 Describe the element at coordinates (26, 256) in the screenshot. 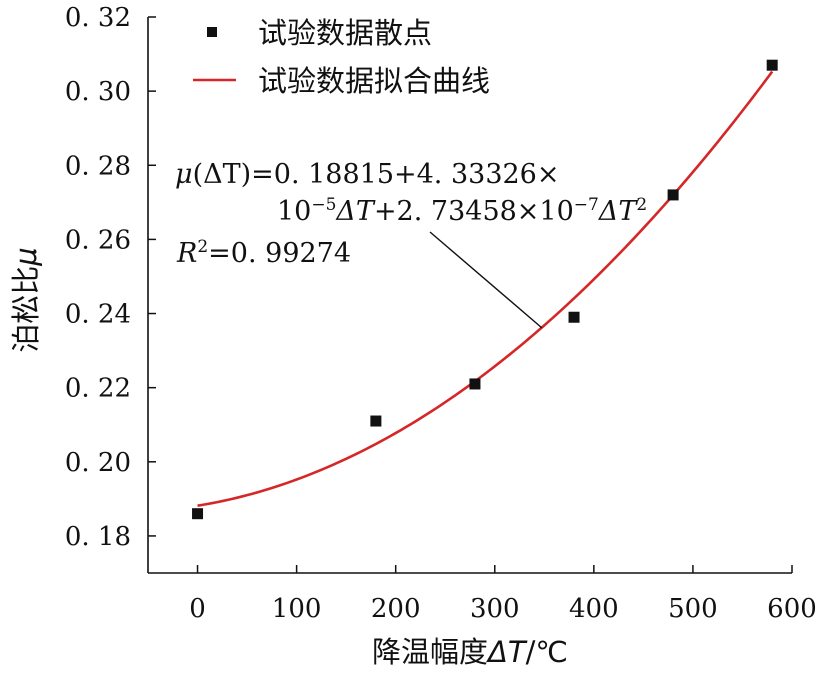

I see `y-axis-title-var: μ` at that location.